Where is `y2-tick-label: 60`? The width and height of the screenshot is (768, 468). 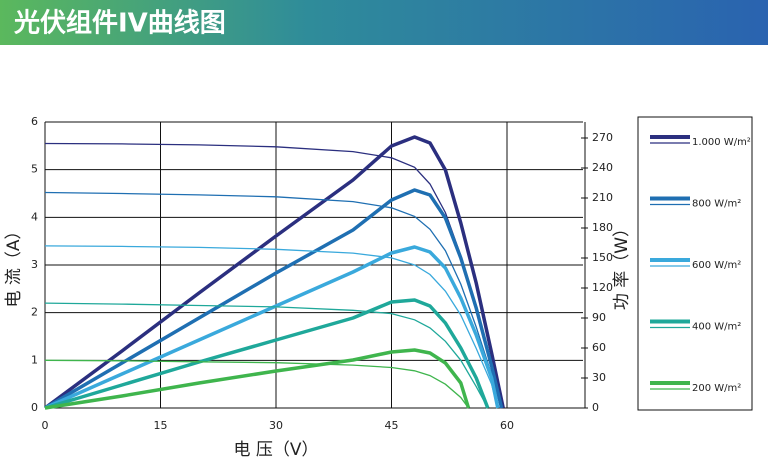 y2-tick-label: 60 is located at coordinates (599, 347).